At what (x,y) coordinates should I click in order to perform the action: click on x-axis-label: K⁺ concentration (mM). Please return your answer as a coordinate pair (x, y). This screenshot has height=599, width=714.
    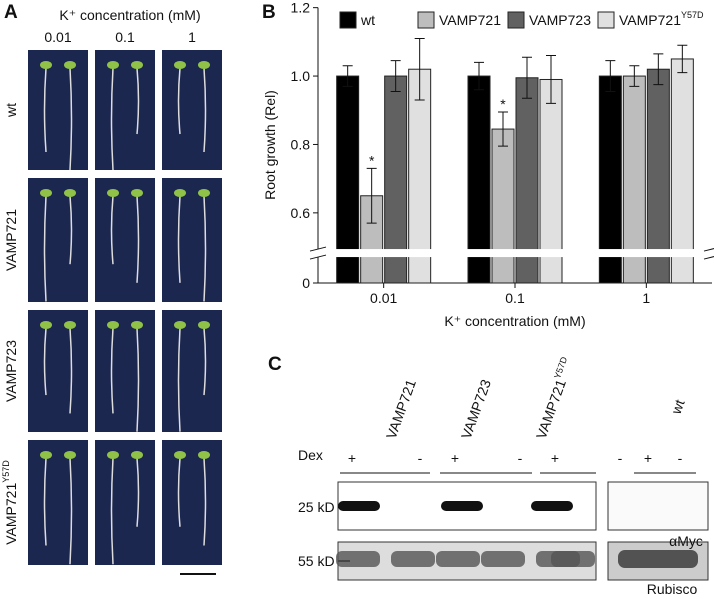
    Looking at the image, I should click on (514, 321).